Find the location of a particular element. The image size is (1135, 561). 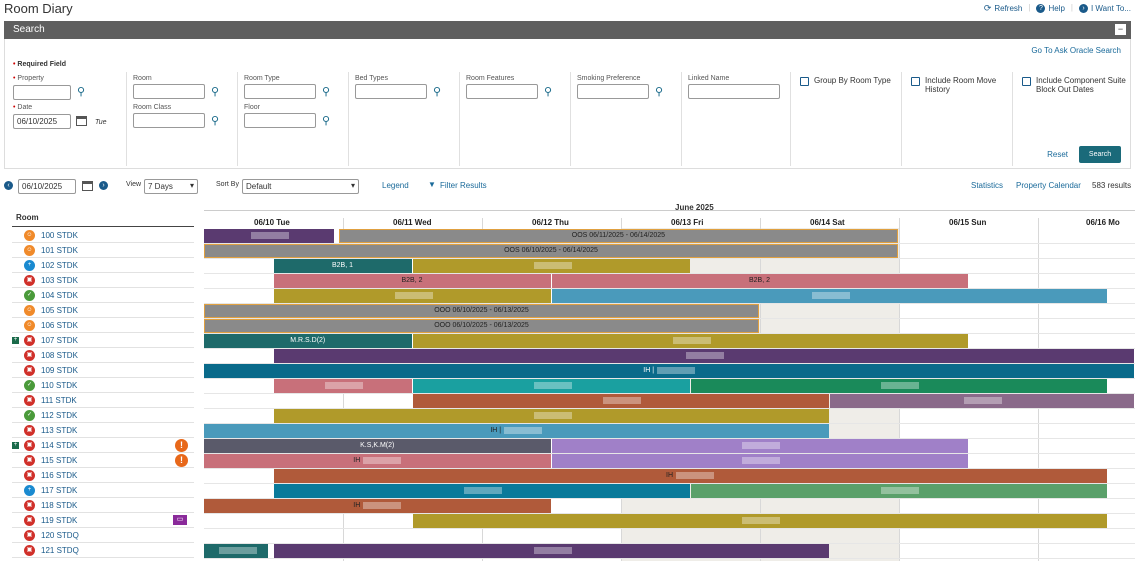

room-link: 110 STDK is located at coordinates (59, 385).